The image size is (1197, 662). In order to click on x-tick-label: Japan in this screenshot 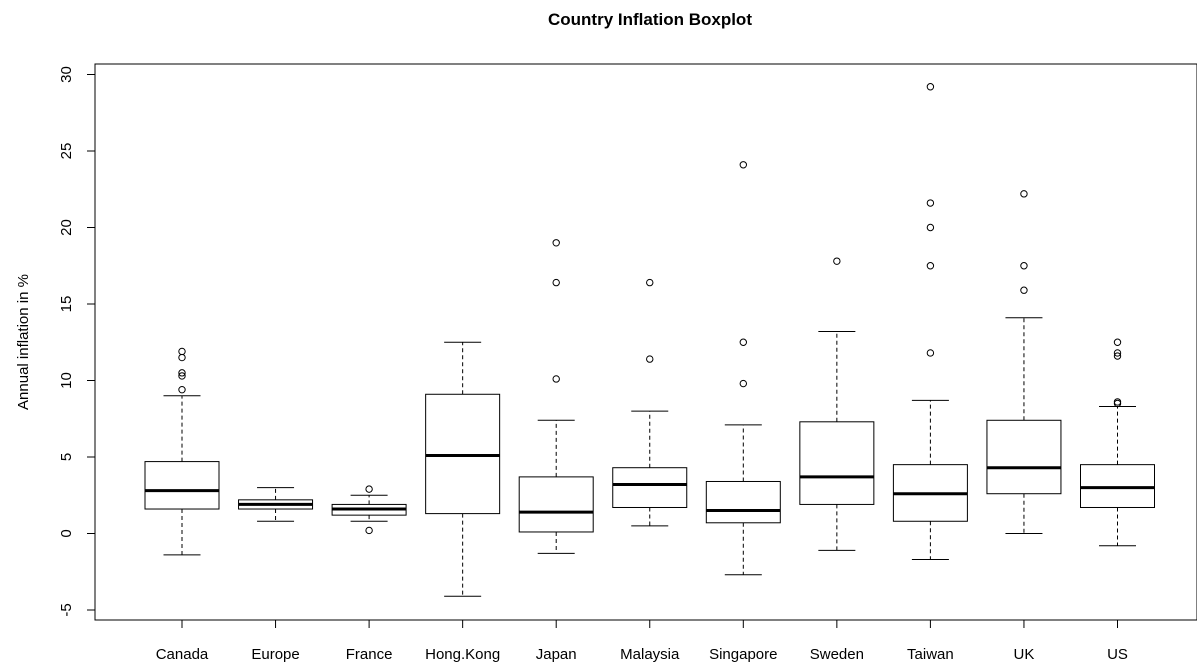, I will do `click(556, 654)`.